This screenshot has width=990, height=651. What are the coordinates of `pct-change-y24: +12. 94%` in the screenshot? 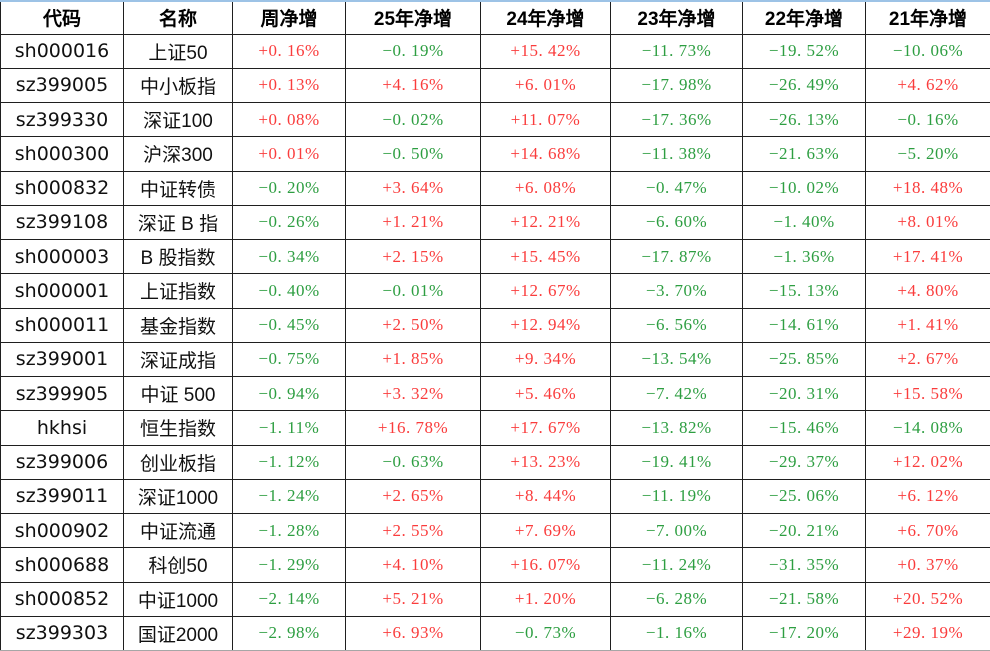 It's located at (545, 325).